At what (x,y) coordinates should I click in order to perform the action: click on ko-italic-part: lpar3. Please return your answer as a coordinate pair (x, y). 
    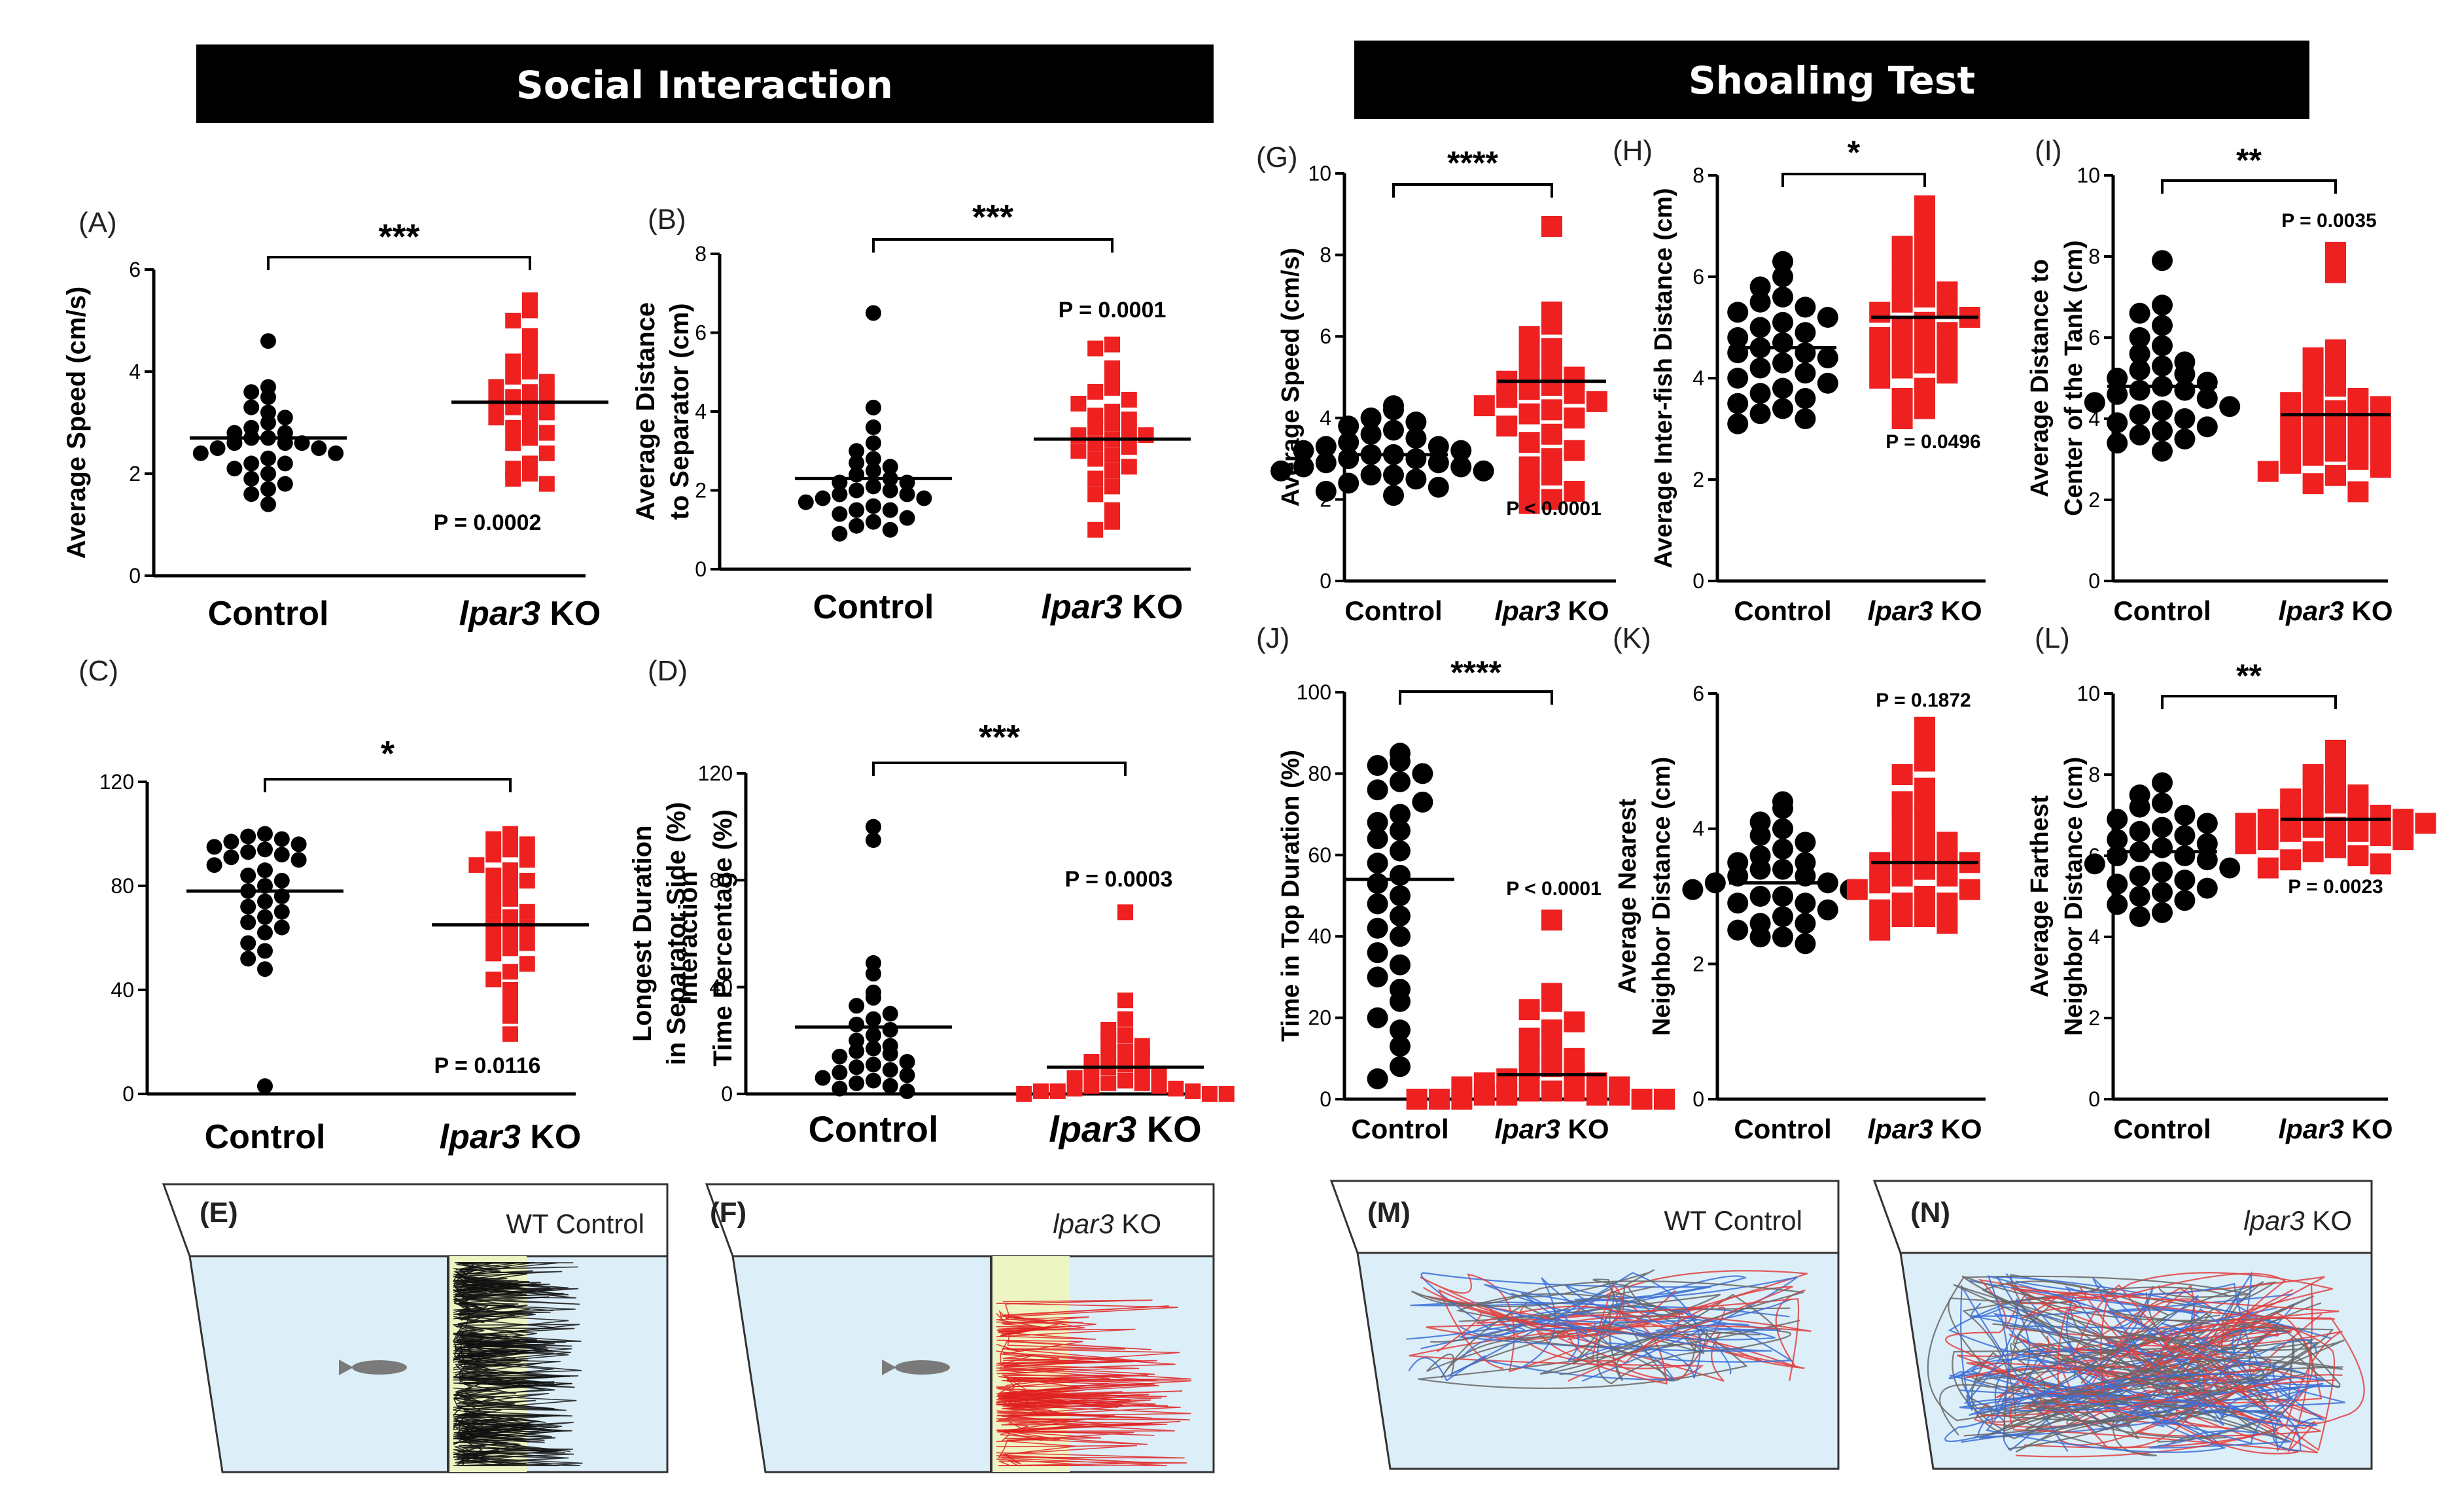
    Looking at the image, I should click on (1083, 607).